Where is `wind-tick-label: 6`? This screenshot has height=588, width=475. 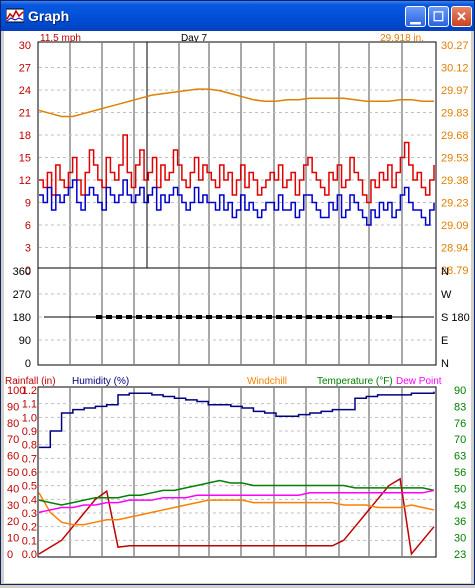
wind-tick-label: 6 is located at coordinates (28, 226).